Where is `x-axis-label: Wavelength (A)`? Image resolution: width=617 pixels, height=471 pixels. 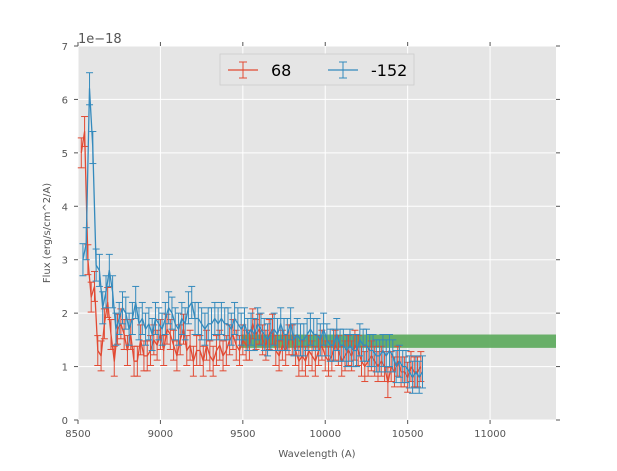 x-axis-label: Wavelength (A) is located at coordinates (316, 454).